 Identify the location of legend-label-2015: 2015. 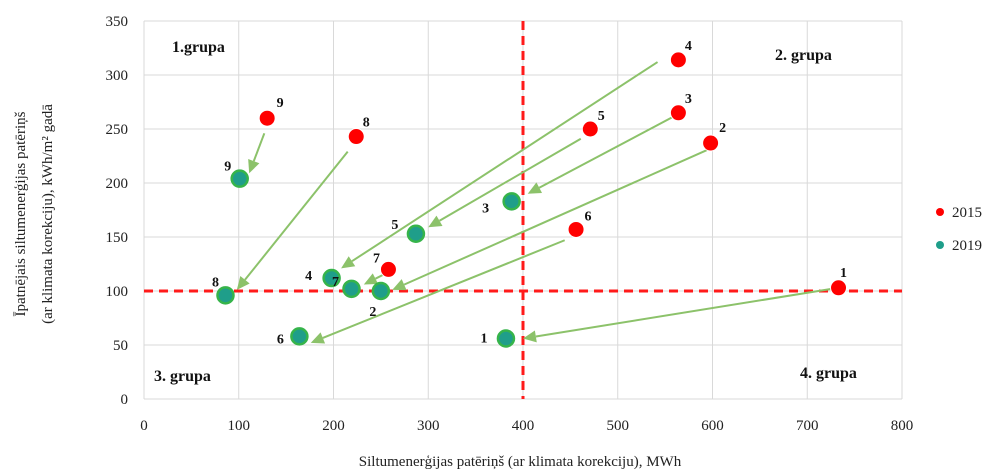
(967, 213).